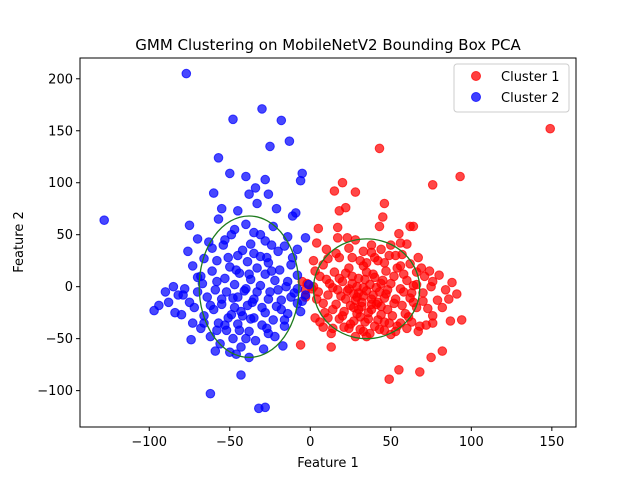 This screenshot has width=640, height=480. What do you see at coordinates (58, 235) in the screenshot?
I see `y-axis-ticks: −100 −50 0 50 100 150 200` at bounding box center [58, 235].